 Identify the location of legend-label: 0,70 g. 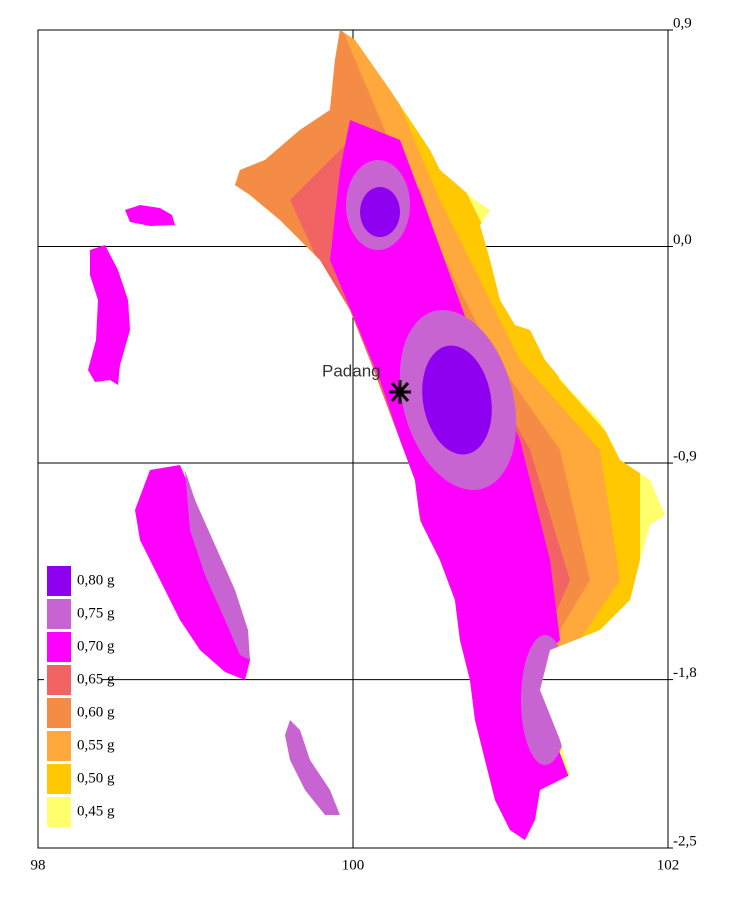
(96, 646).